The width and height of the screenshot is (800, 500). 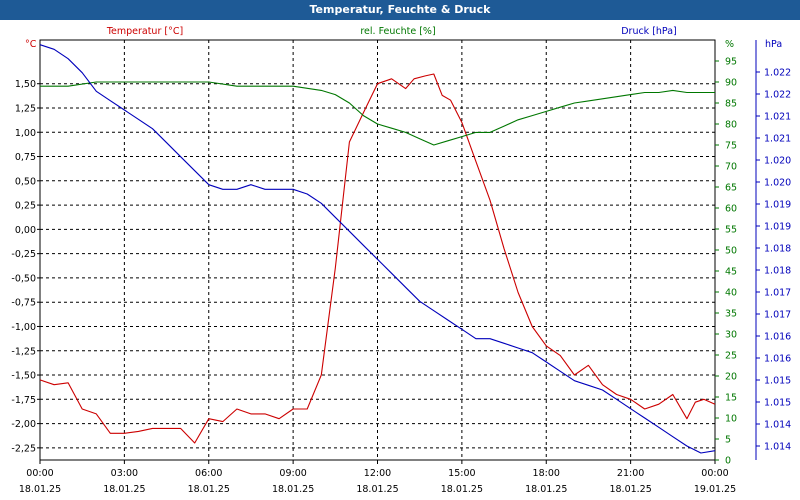 What do you see at coordinates (31, 44) in the screenshot?
I see `temperature-unit-label: °C` at bounding box center [31, 44].